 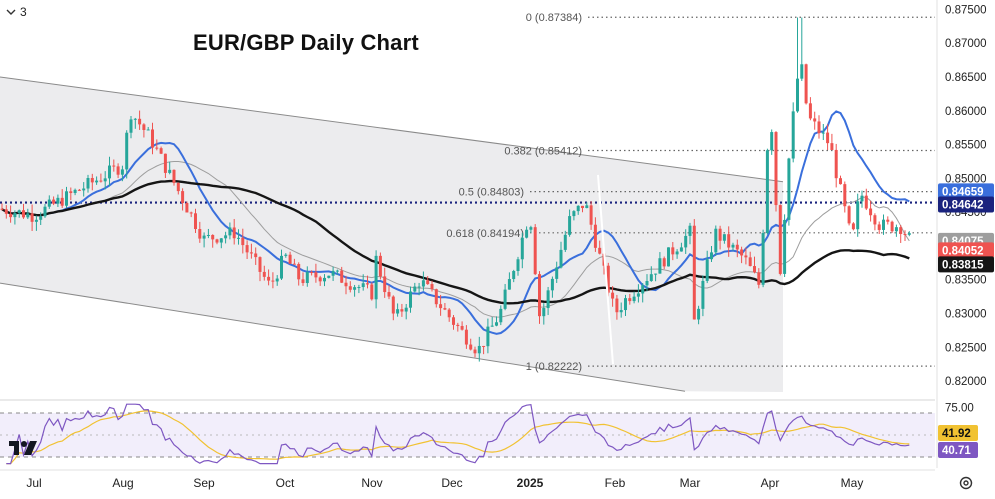 I want to click on price-tick: 0.86000, so click(x=966, y=112).